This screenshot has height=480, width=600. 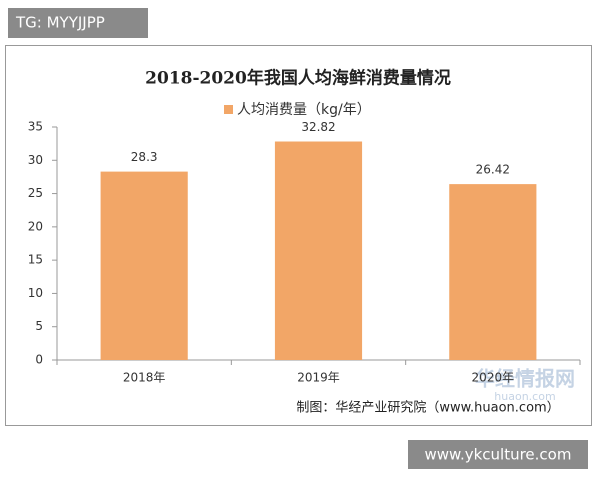 I want to click on watermark: 华经情报网, so click(x=525, y=379).